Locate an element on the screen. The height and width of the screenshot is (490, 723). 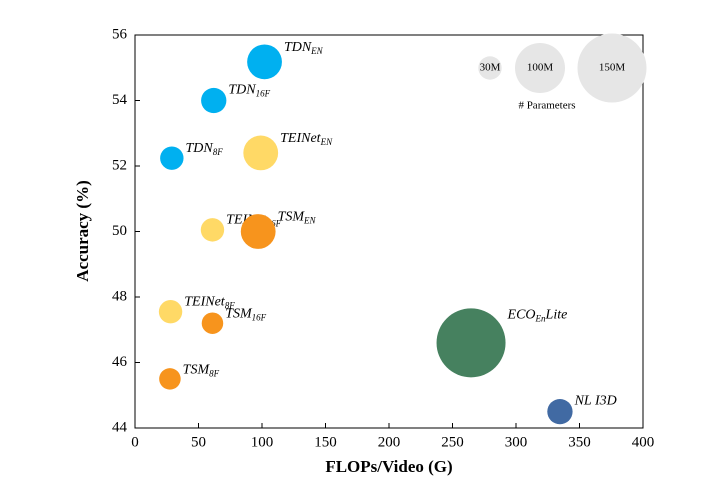
x-tick-label: 350 is located at coordinates (579, 442).